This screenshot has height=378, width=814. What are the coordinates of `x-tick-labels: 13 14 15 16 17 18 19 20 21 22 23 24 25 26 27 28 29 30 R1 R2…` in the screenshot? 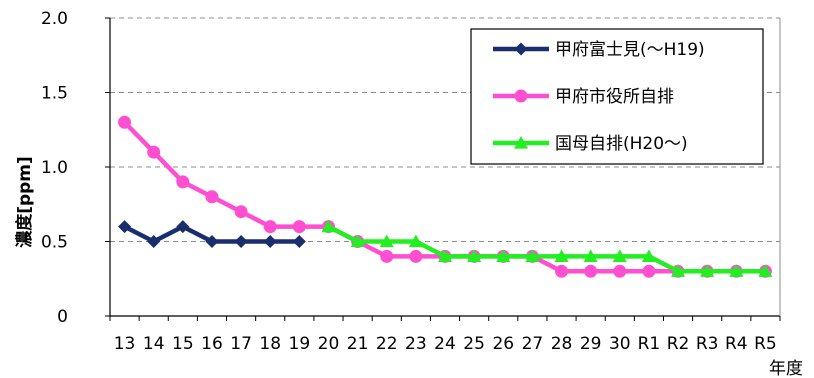 It's located at (445, 344).